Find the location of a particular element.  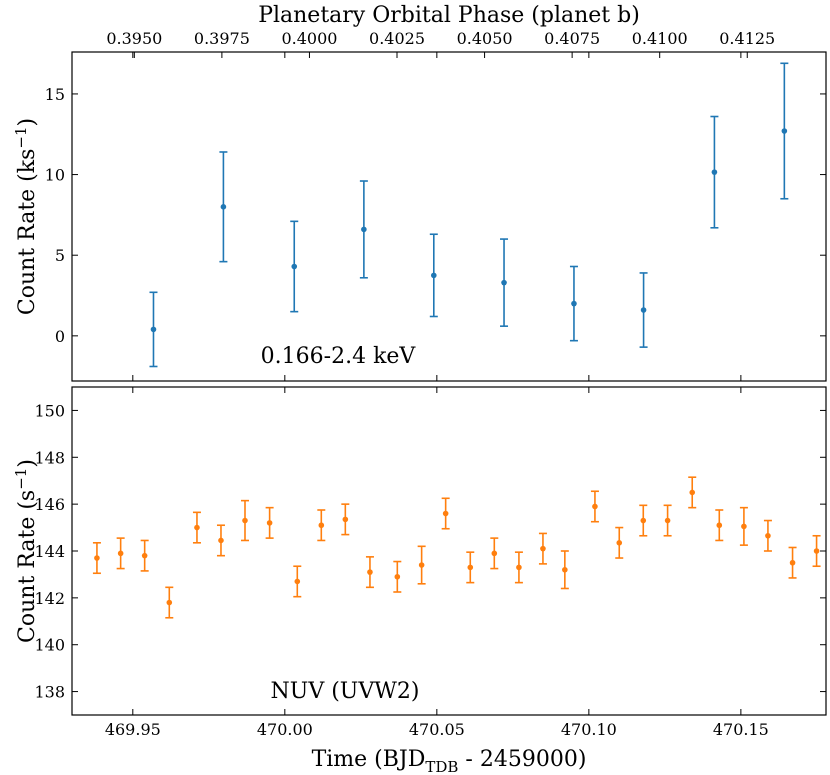

y-tick-label: 15 is located at coordinates (55, 94).